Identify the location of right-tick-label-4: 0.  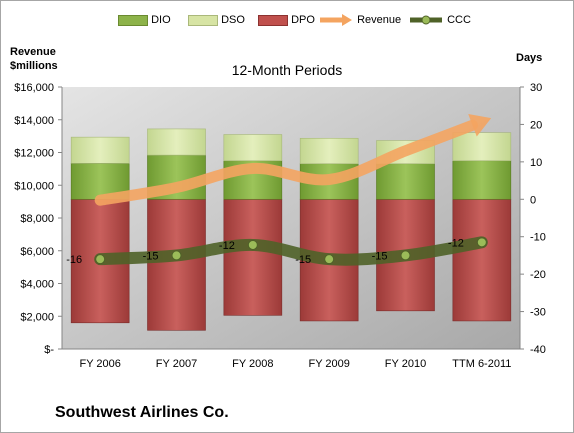
(533, 200).